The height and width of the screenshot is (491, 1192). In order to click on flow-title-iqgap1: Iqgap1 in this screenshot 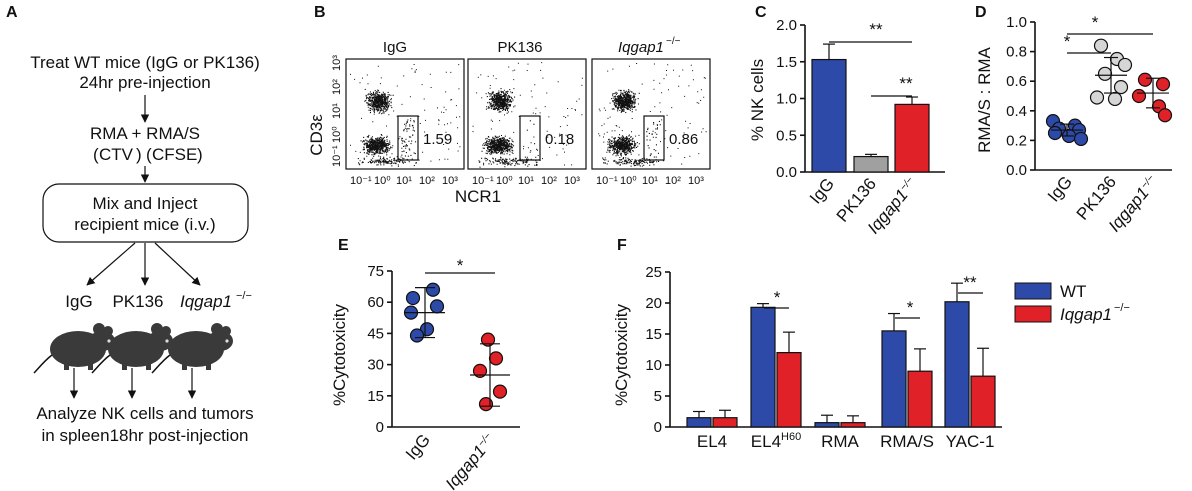, I will do `click(641, 47)`.